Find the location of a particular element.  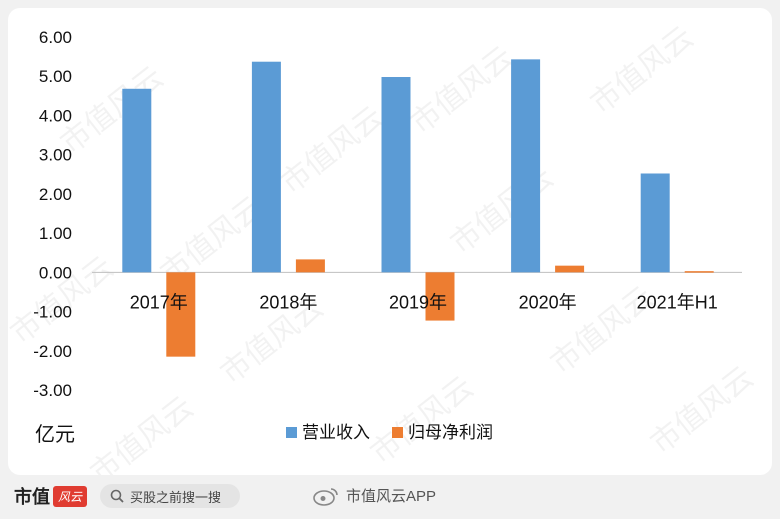

footer: 市值 风云 买股之前搜一搜 市值风云APP is located at coordinates (390, 497).